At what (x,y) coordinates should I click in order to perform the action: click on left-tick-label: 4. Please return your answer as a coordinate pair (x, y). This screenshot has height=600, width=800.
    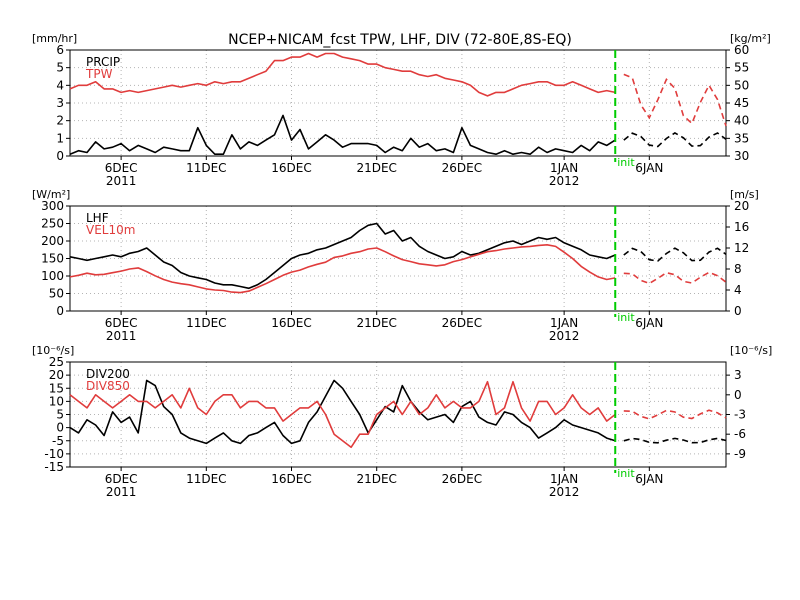
    Looking at the image, I should click on (60, 85).